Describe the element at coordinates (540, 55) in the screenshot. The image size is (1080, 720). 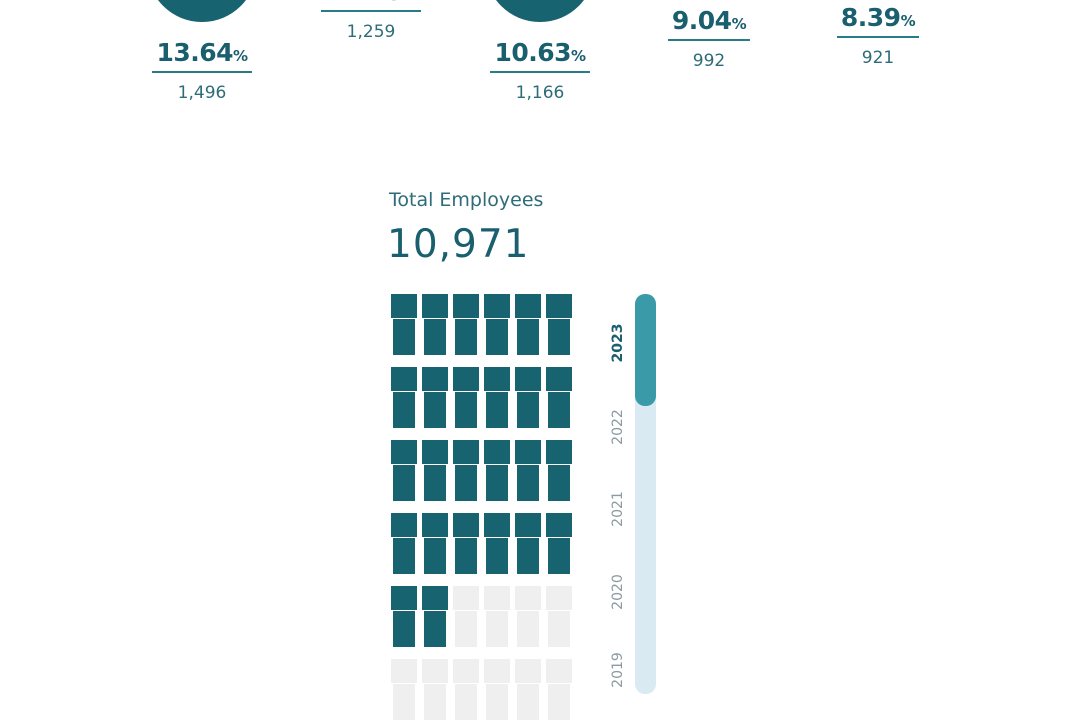
I see `percent: 10.63%` at that location.